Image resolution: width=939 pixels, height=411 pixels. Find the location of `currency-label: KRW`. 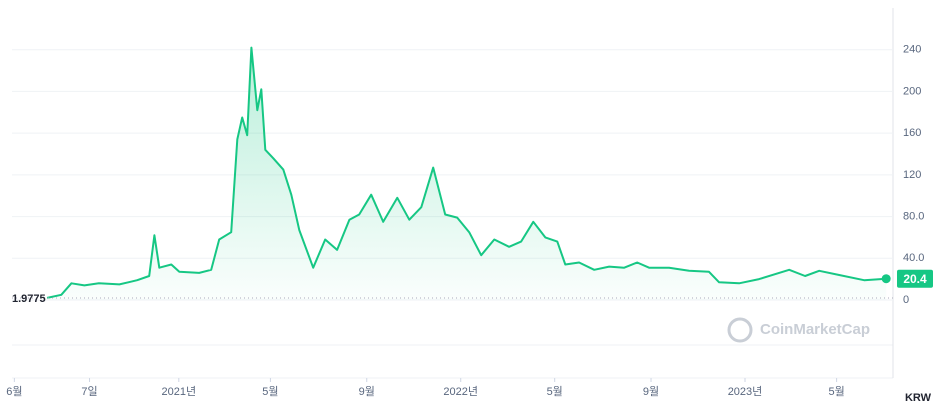

currency-label: KRW is located at coordinates (918, 398).